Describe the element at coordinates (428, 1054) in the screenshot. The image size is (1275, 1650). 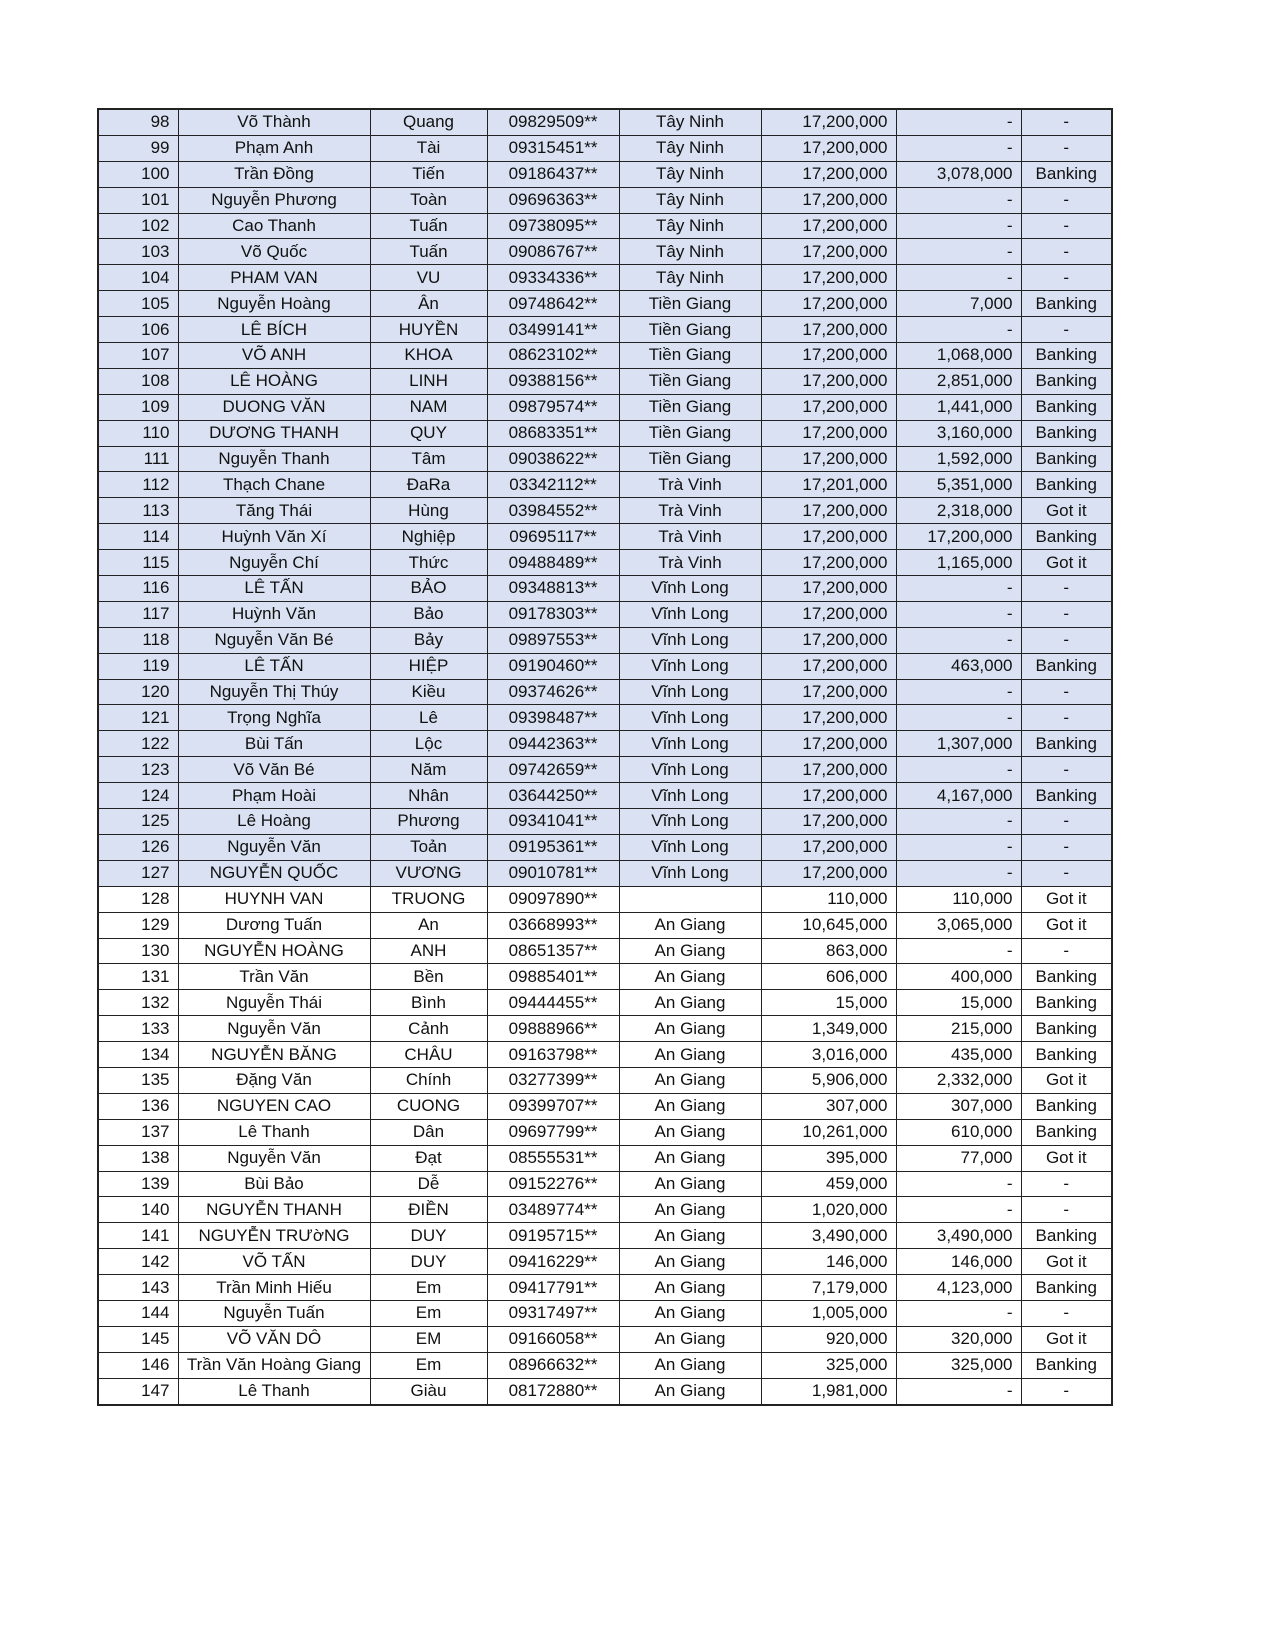
I see `first-name-cell: CHÂU` at that location.